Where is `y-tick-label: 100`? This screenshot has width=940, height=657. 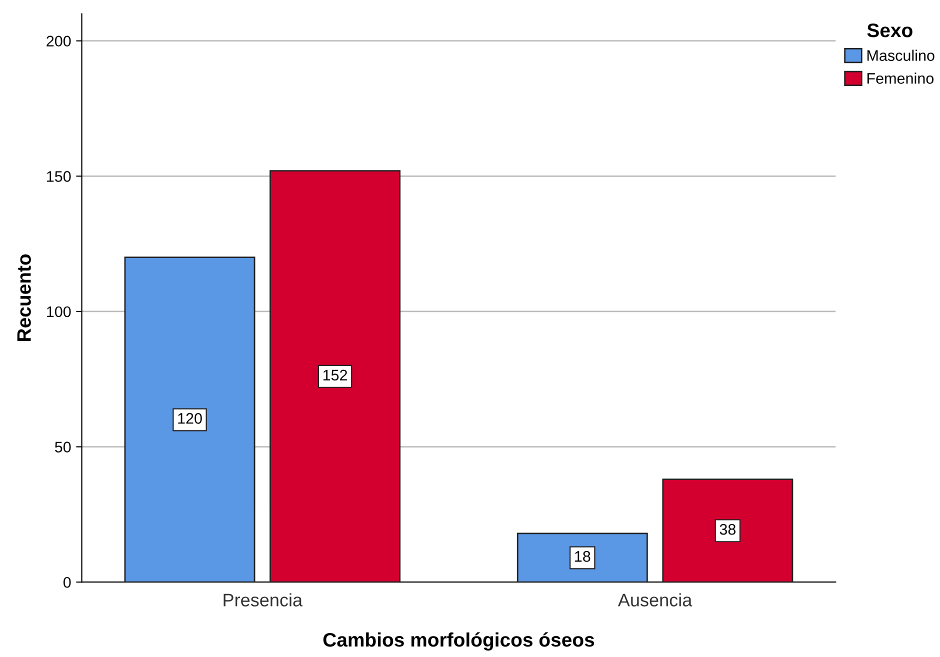 y-tick-label: 100 is located at coordinates (59, 312).